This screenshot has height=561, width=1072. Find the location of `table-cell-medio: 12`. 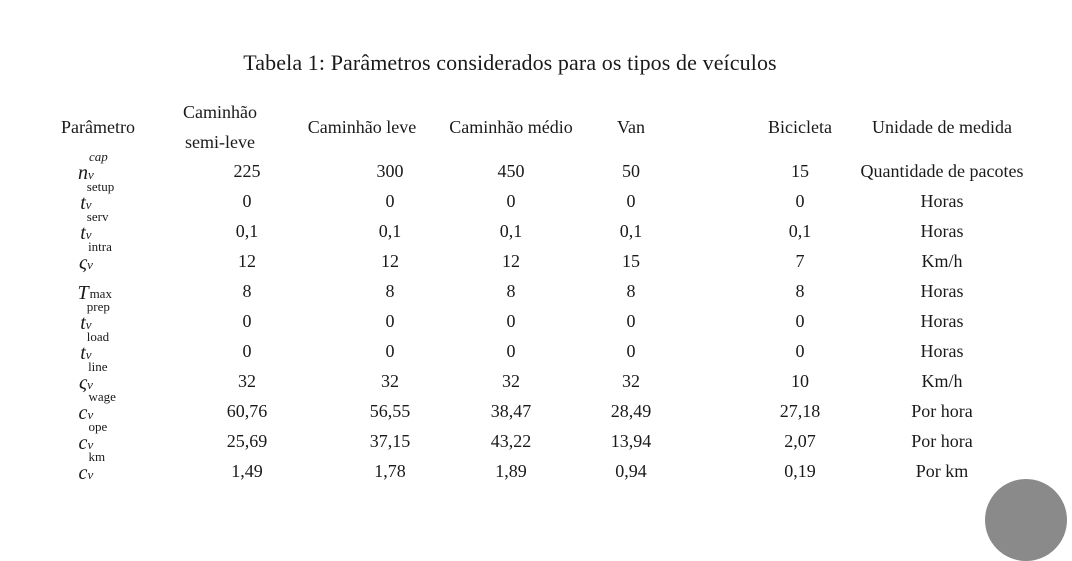

table-cell-medio: 12 is located at coordinates (511, 261).